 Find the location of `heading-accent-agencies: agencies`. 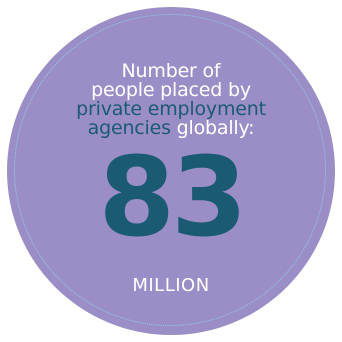

heading-accent-agencies: agencies is located at coordinates (129, 128).